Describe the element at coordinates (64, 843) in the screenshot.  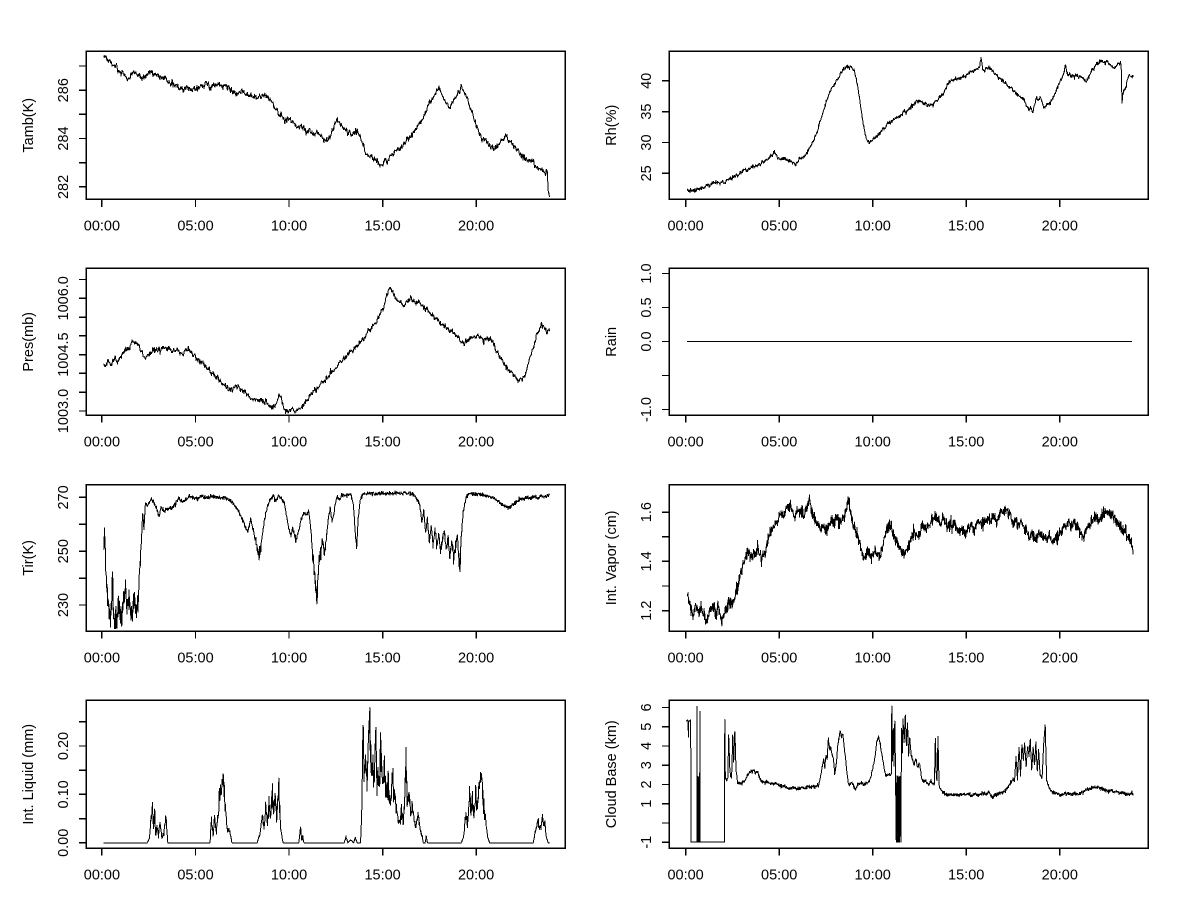
I see `svg-text: 0.00` at that location.